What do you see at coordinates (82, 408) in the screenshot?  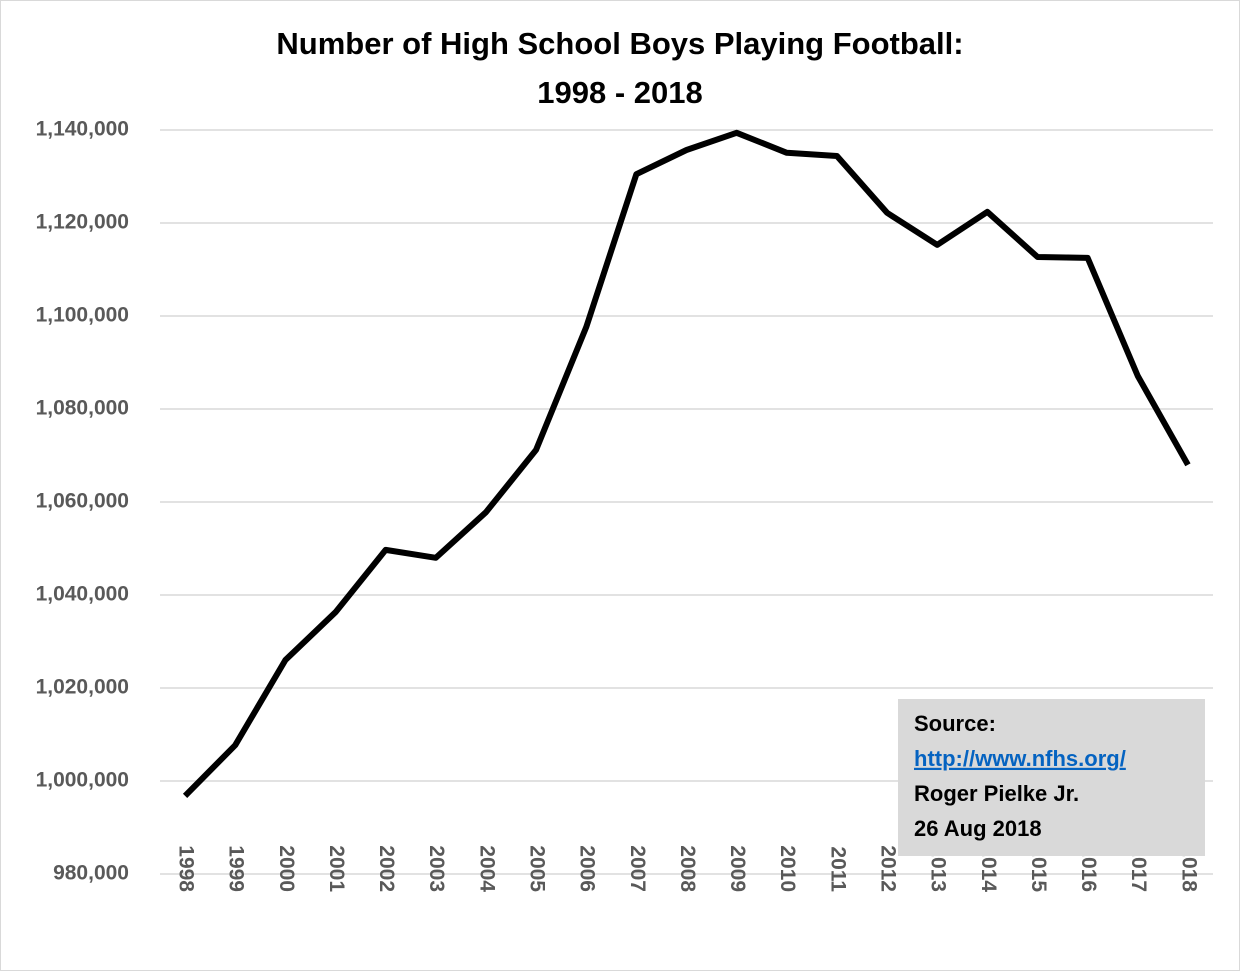 I see `y-tick-label: 1,080,000` at bounding box center [82, 408].